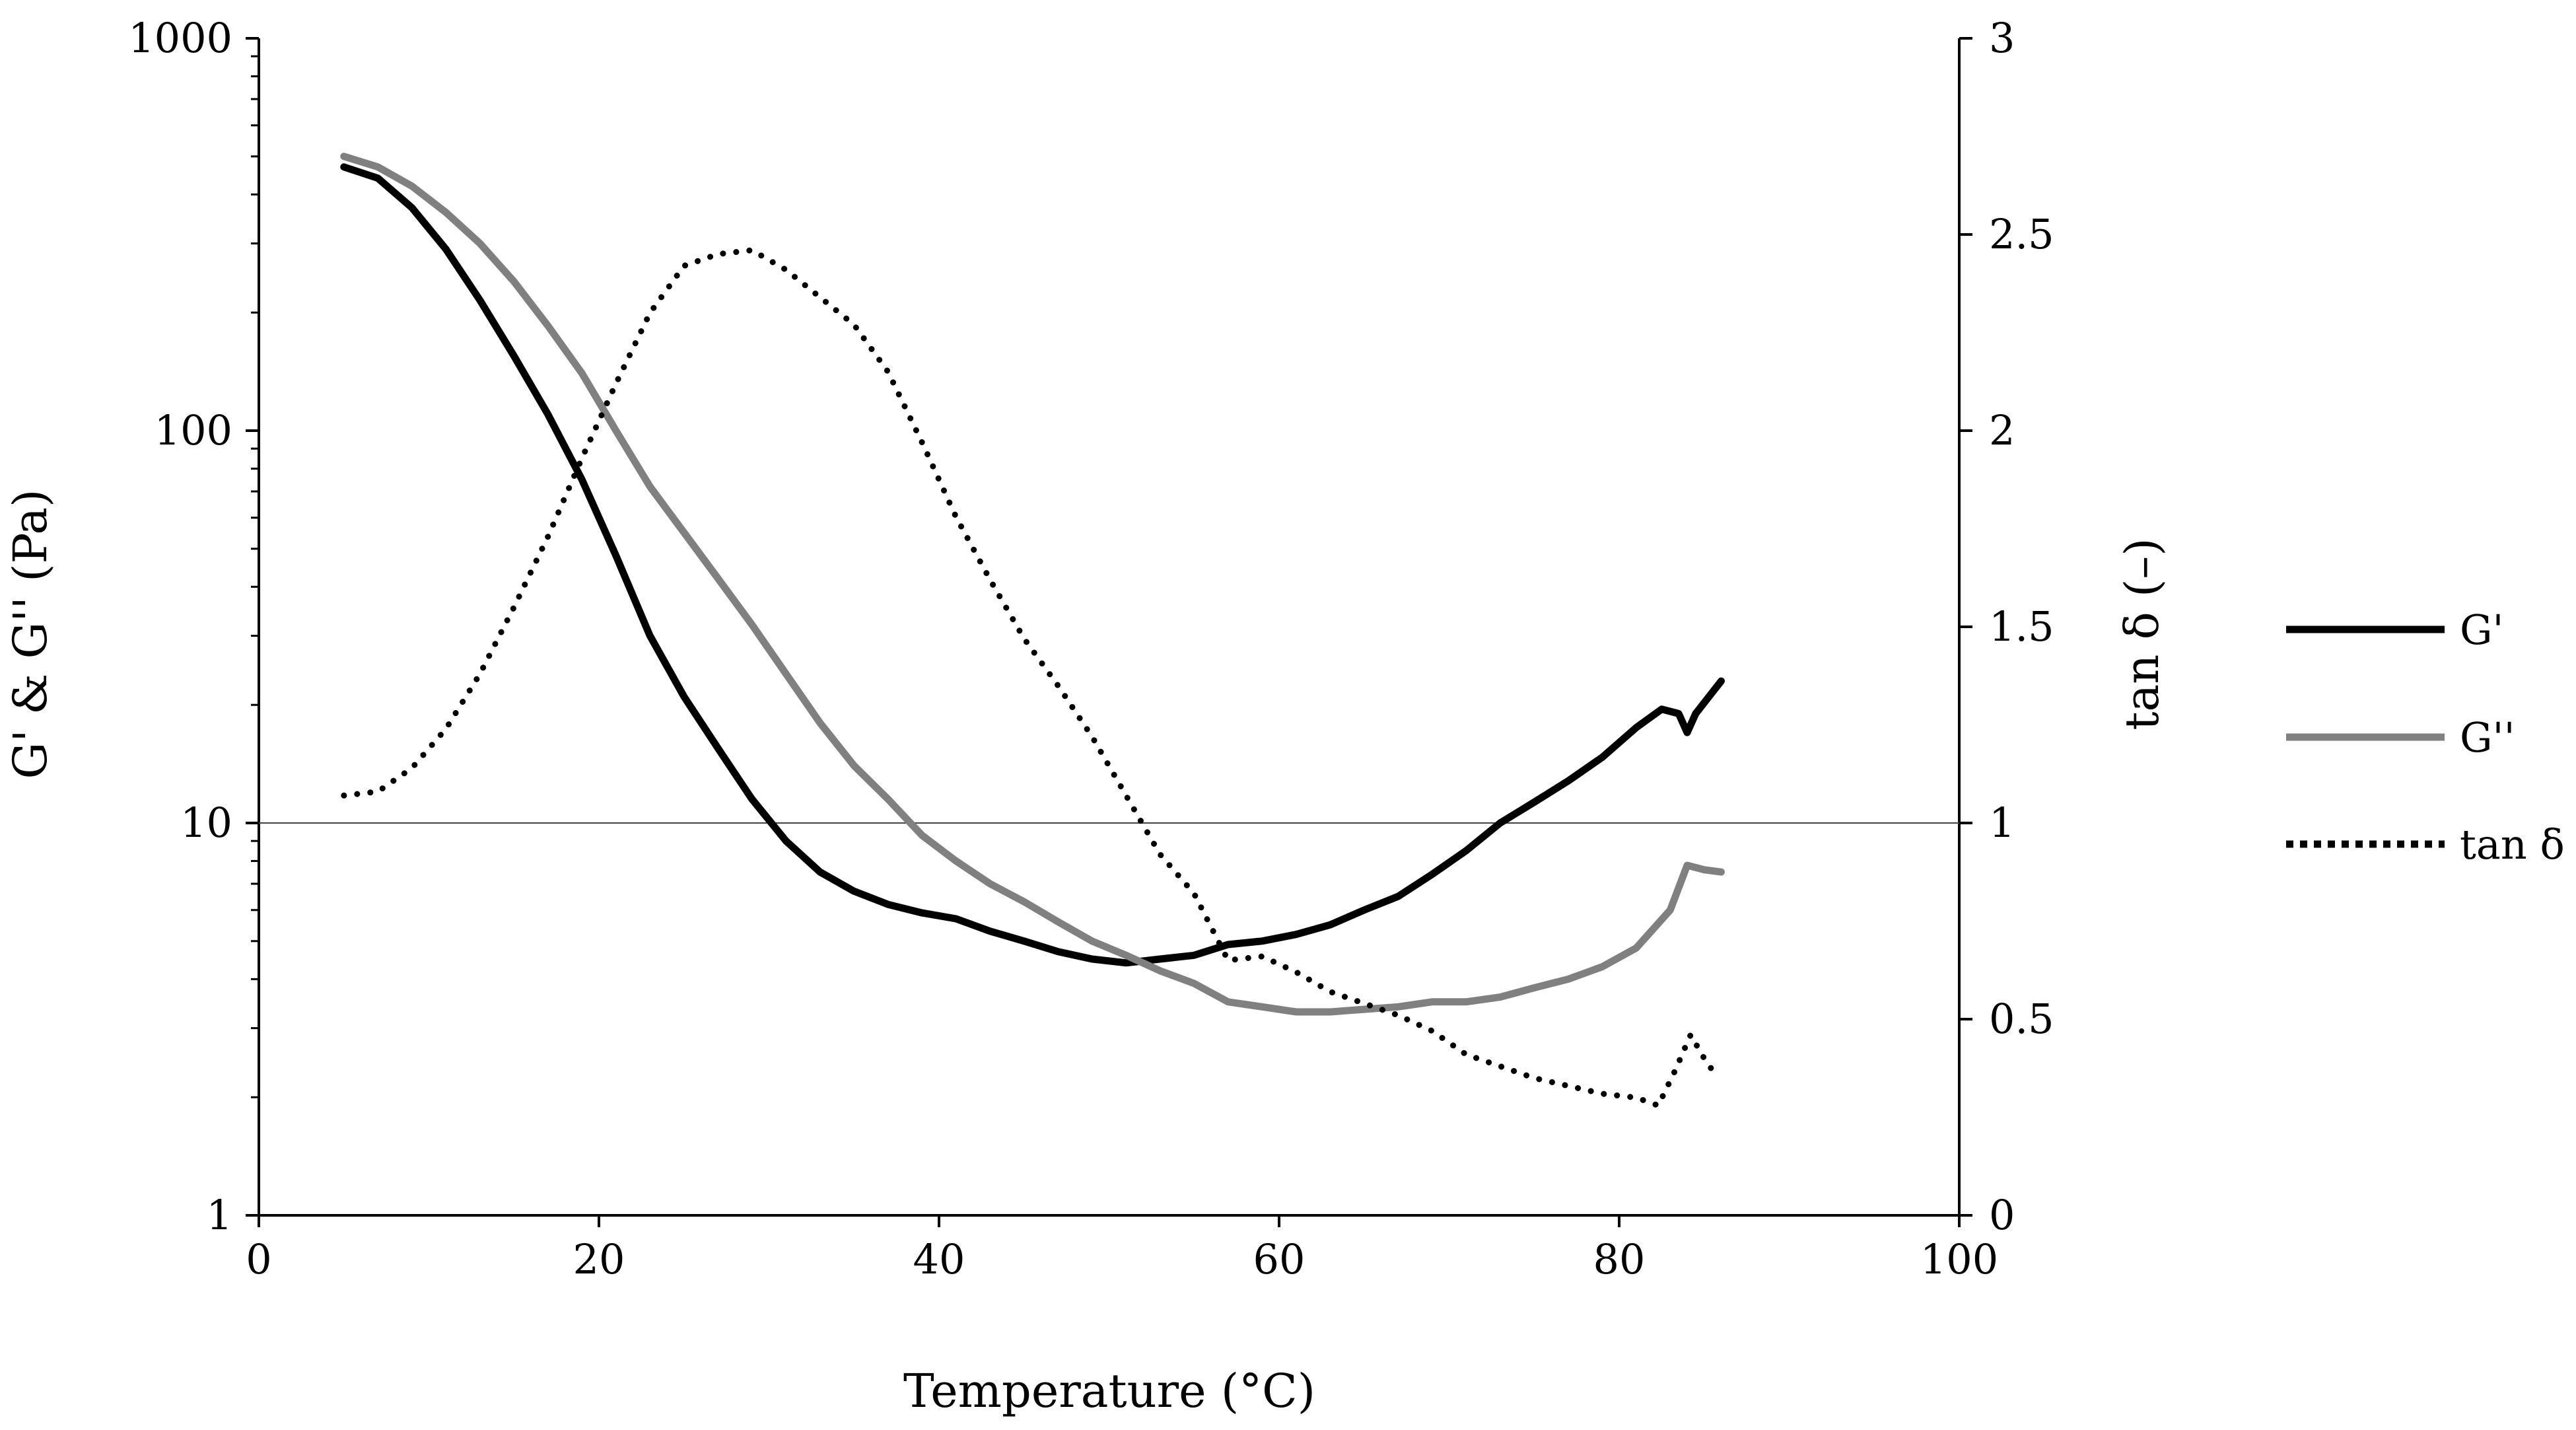 The width and height of the screenshot is (2576, 1430). I want to click on legend-label-g-double-prime: G'', so click(2487, 737).